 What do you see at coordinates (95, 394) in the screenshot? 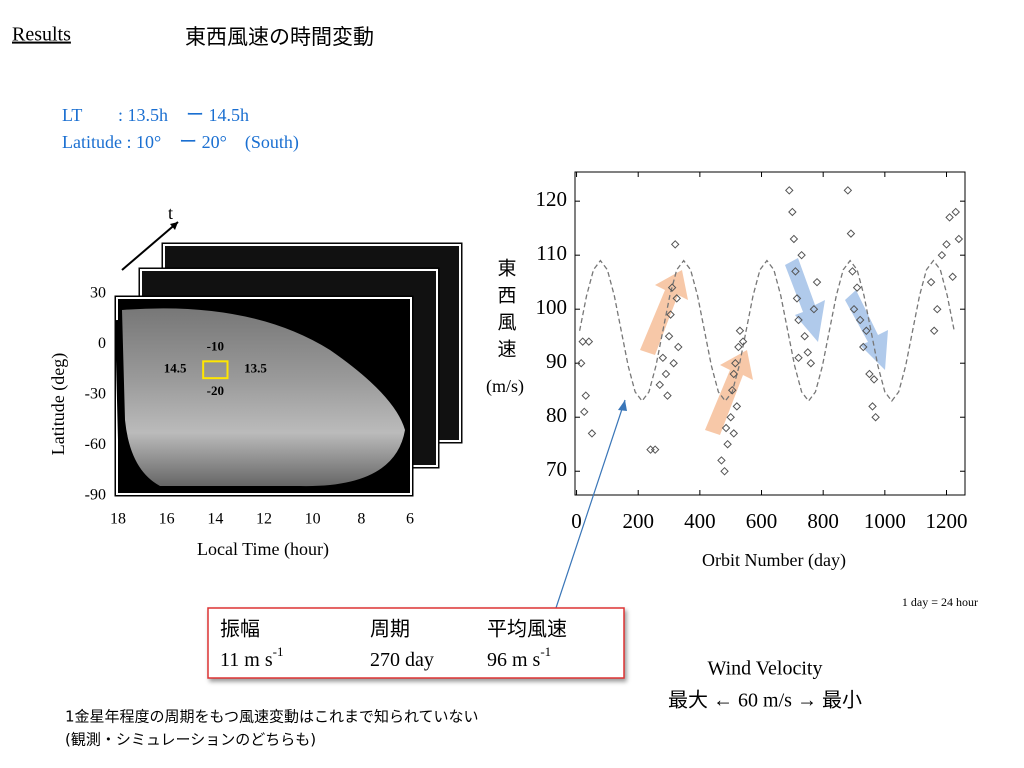
I see `y-tick-label: -30` at bounding box center [95, 394].